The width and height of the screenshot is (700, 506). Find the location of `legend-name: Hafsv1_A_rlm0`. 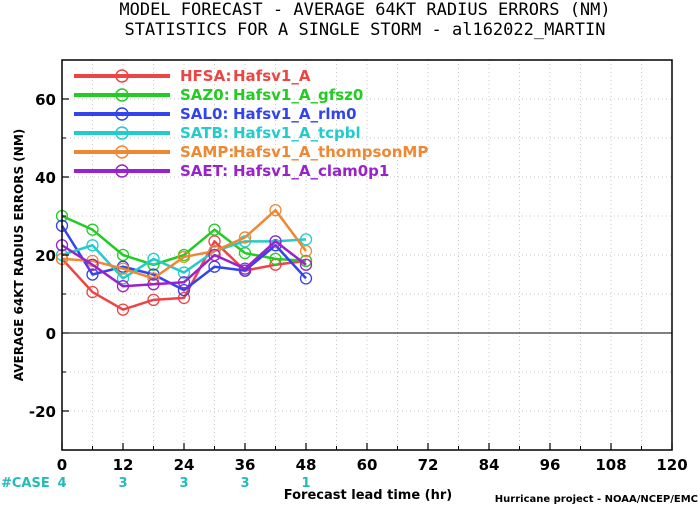

legend-name: Hafsv1_A_rlm0 is located at coordinates (295, 114).